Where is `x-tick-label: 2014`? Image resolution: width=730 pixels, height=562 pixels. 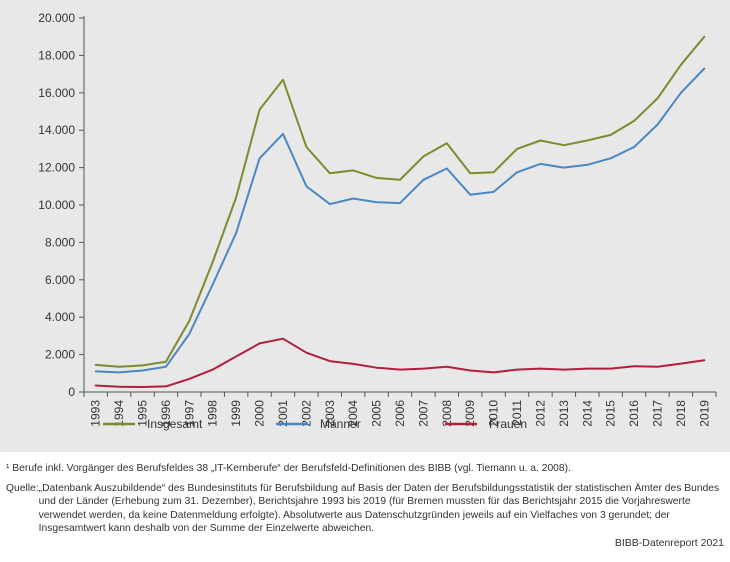
x-tick-label: 2014 is located at coordinates (587, 413).